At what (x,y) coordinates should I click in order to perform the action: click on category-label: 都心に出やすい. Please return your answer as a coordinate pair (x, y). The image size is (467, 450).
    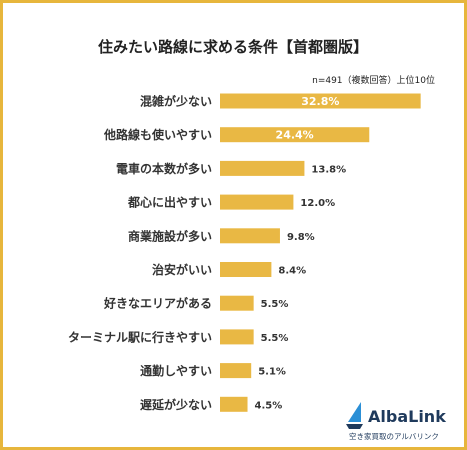
    Looking at the image, I should click on (169, 202).